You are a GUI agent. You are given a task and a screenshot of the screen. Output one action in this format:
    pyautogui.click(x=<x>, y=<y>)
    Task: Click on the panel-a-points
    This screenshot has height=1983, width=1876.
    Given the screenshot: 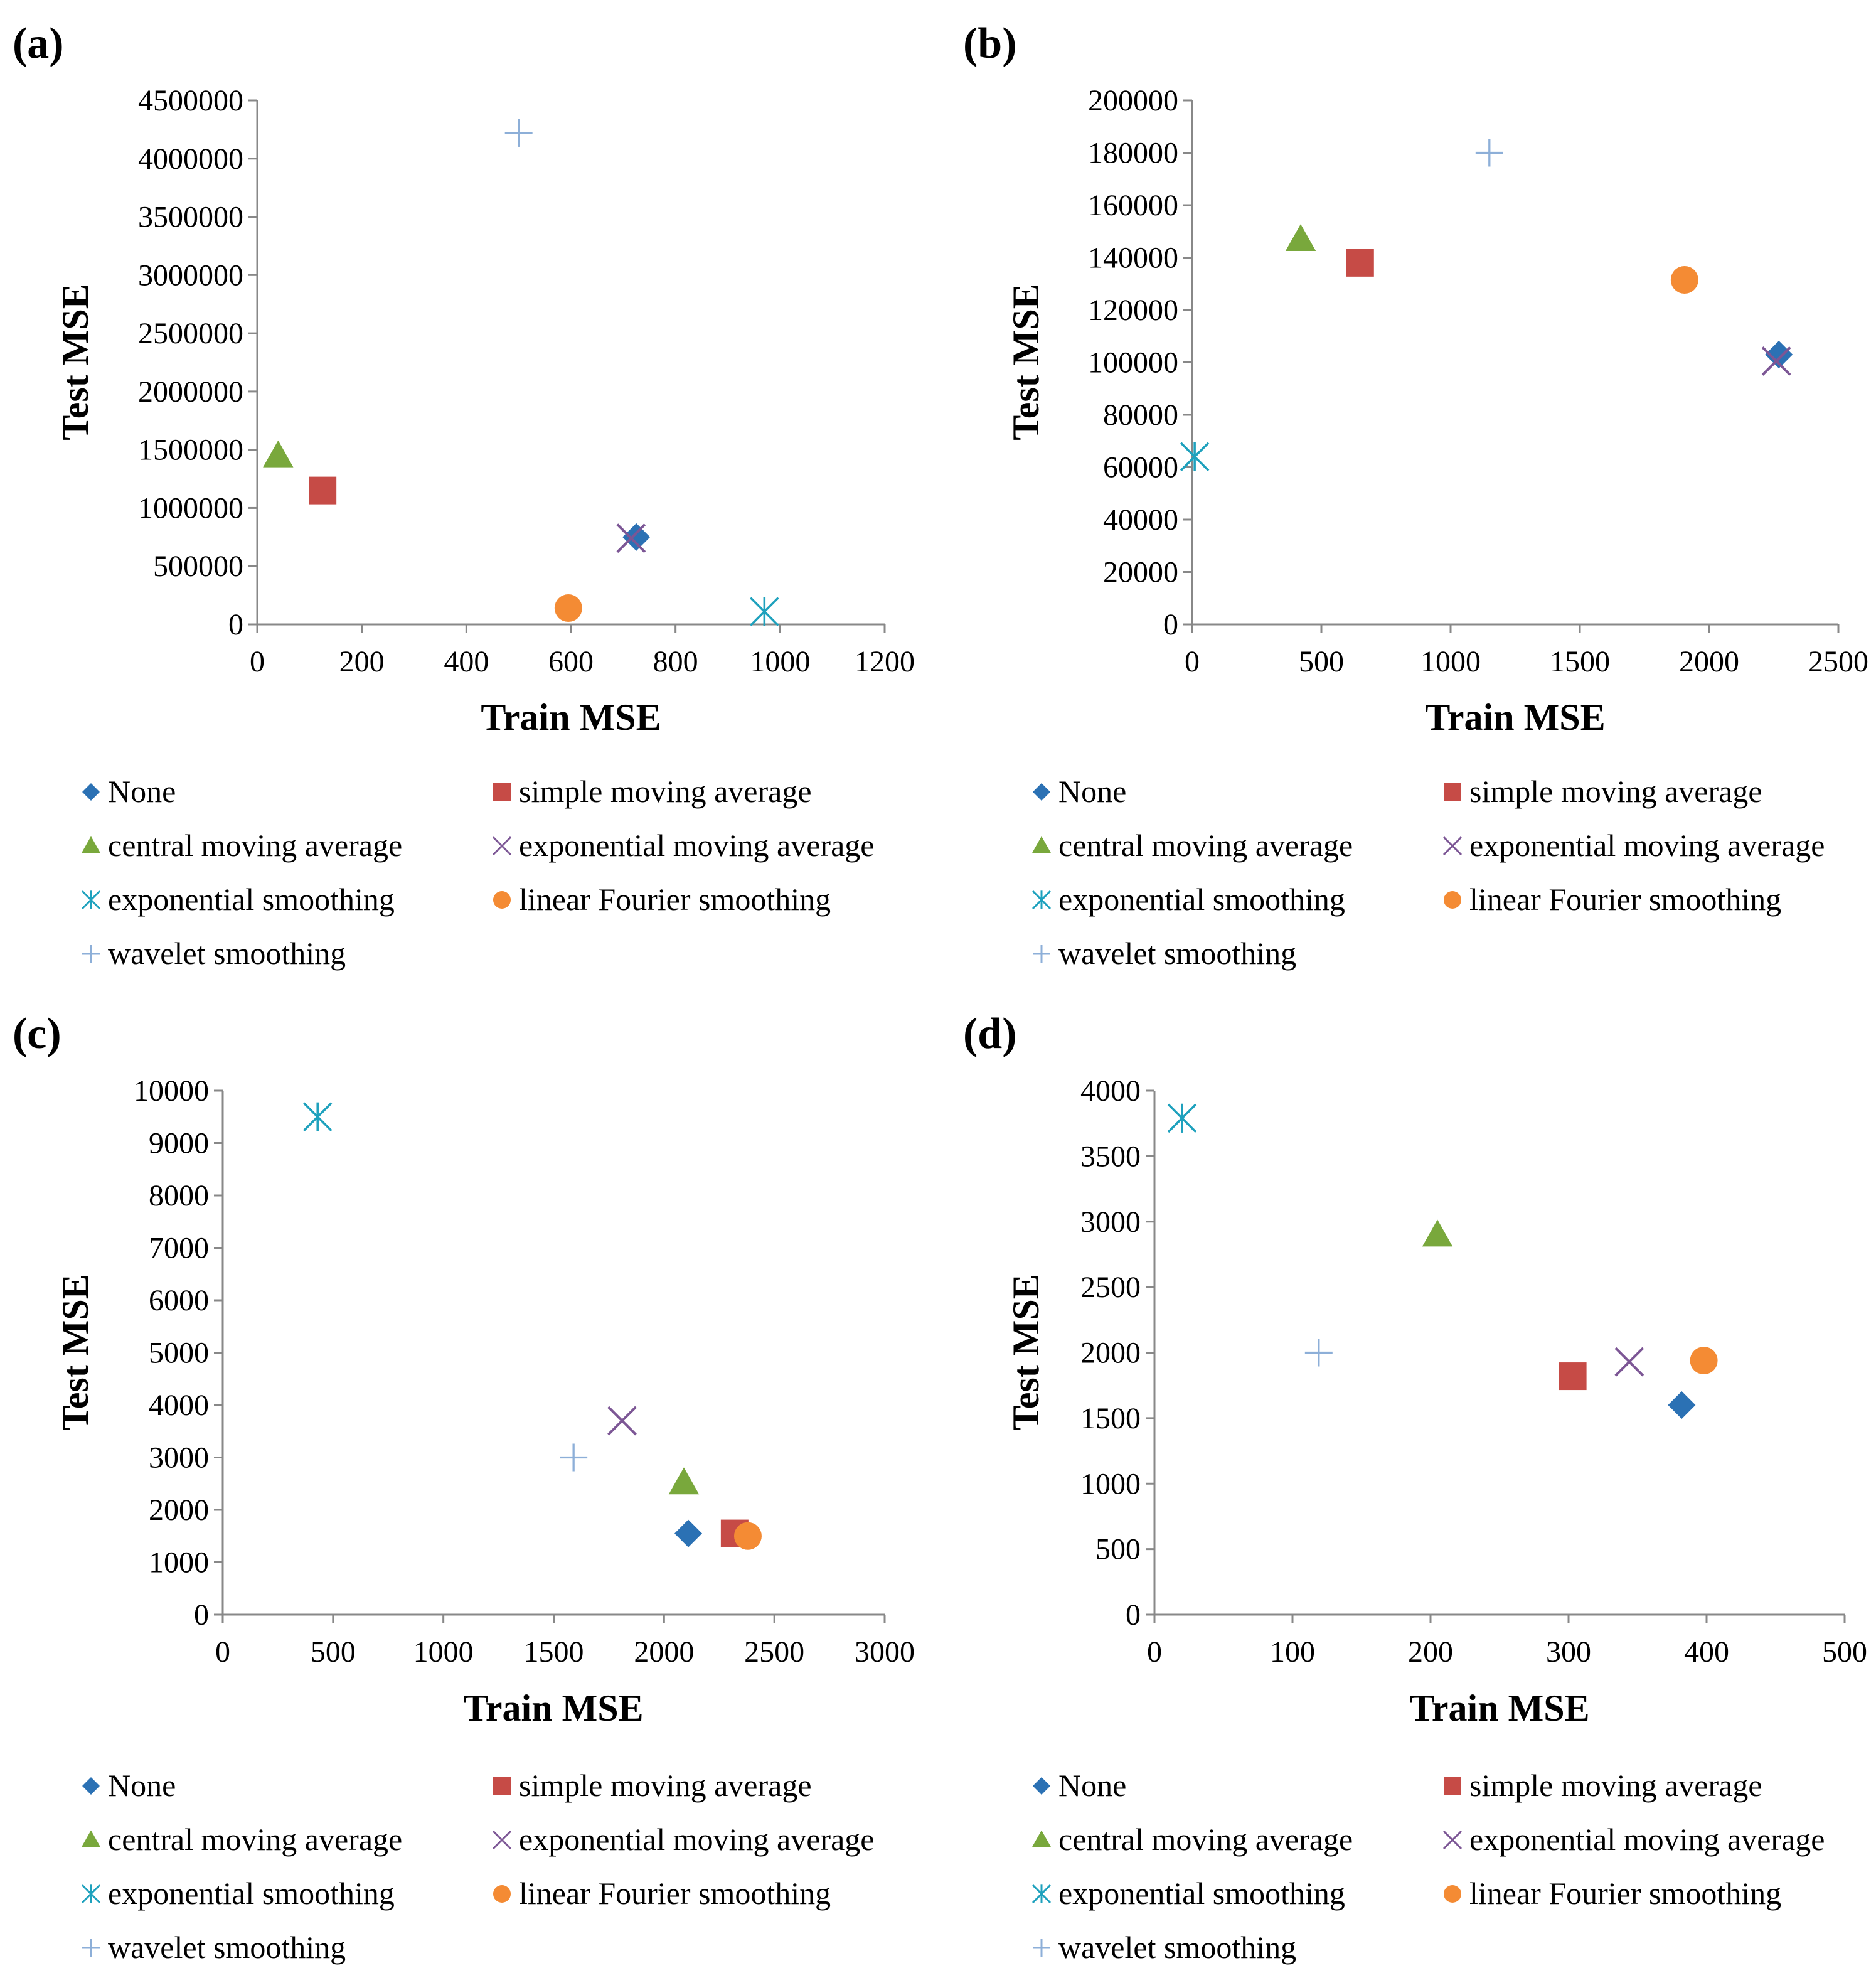 What is the action you would take?
    pyautogui.click(x=521, y=372)
    